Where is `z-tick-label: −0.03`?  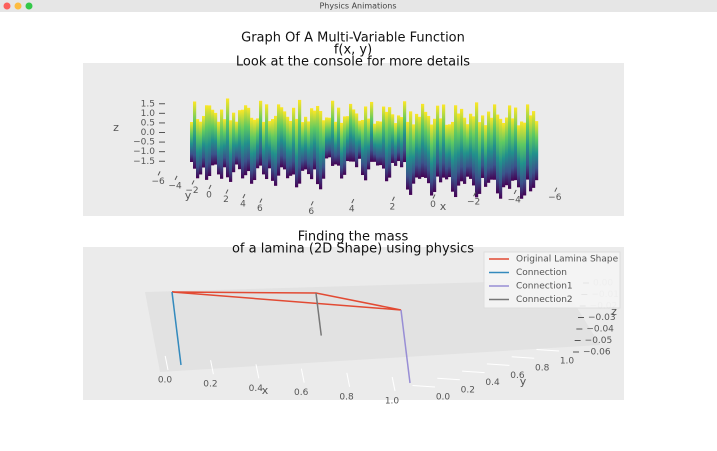 z-tick-label: −0.03 is located at coordinates (602, 318).